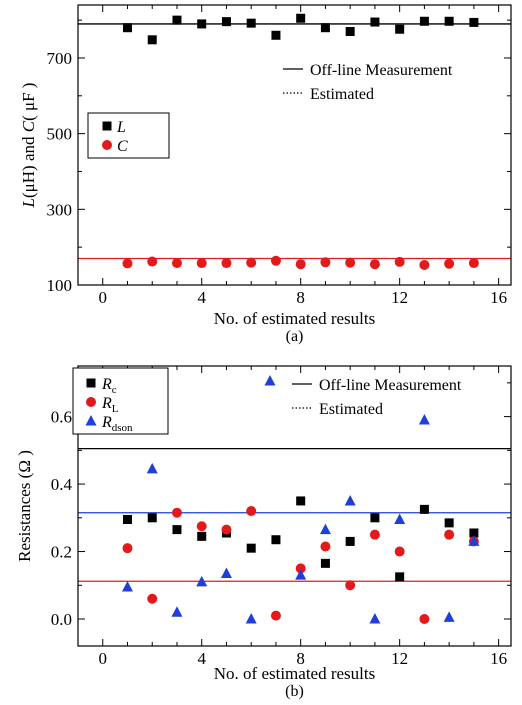 The width and height of the screenshot is (522, 705). What do you see at coordinates (102, 658) in the screenshot?
I see `x-tick-label: 0` at bounding box center [102, 658].